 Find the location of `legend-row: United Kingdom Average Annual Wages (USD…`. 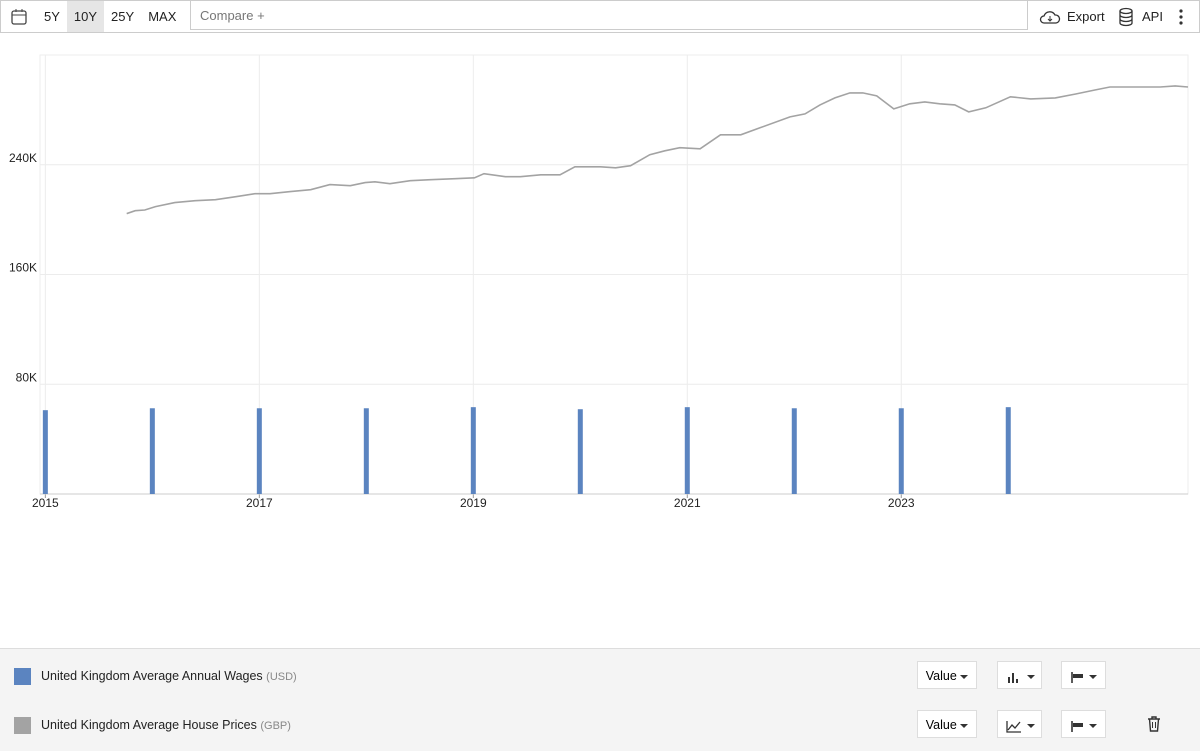

legend-row: United Kingdom Average Annual Wages (USD… is located at coordinates (600, 676).